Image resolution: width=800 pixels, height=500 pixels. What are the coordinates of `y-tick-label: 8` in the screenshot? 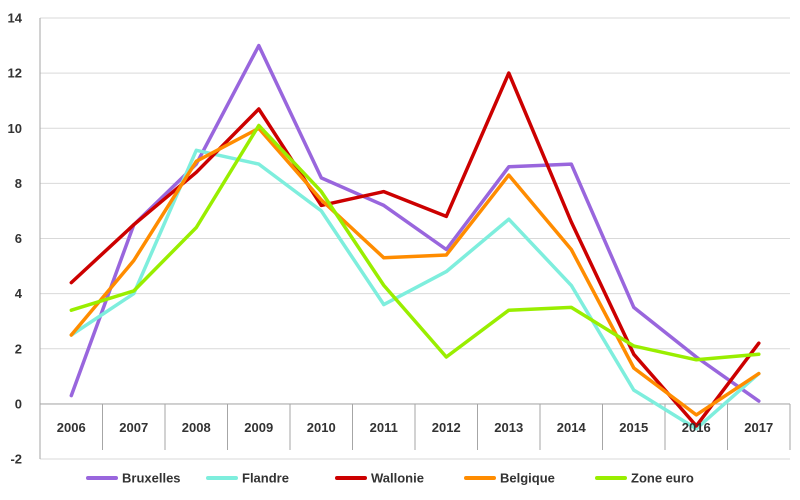 It's located at (18, 183).